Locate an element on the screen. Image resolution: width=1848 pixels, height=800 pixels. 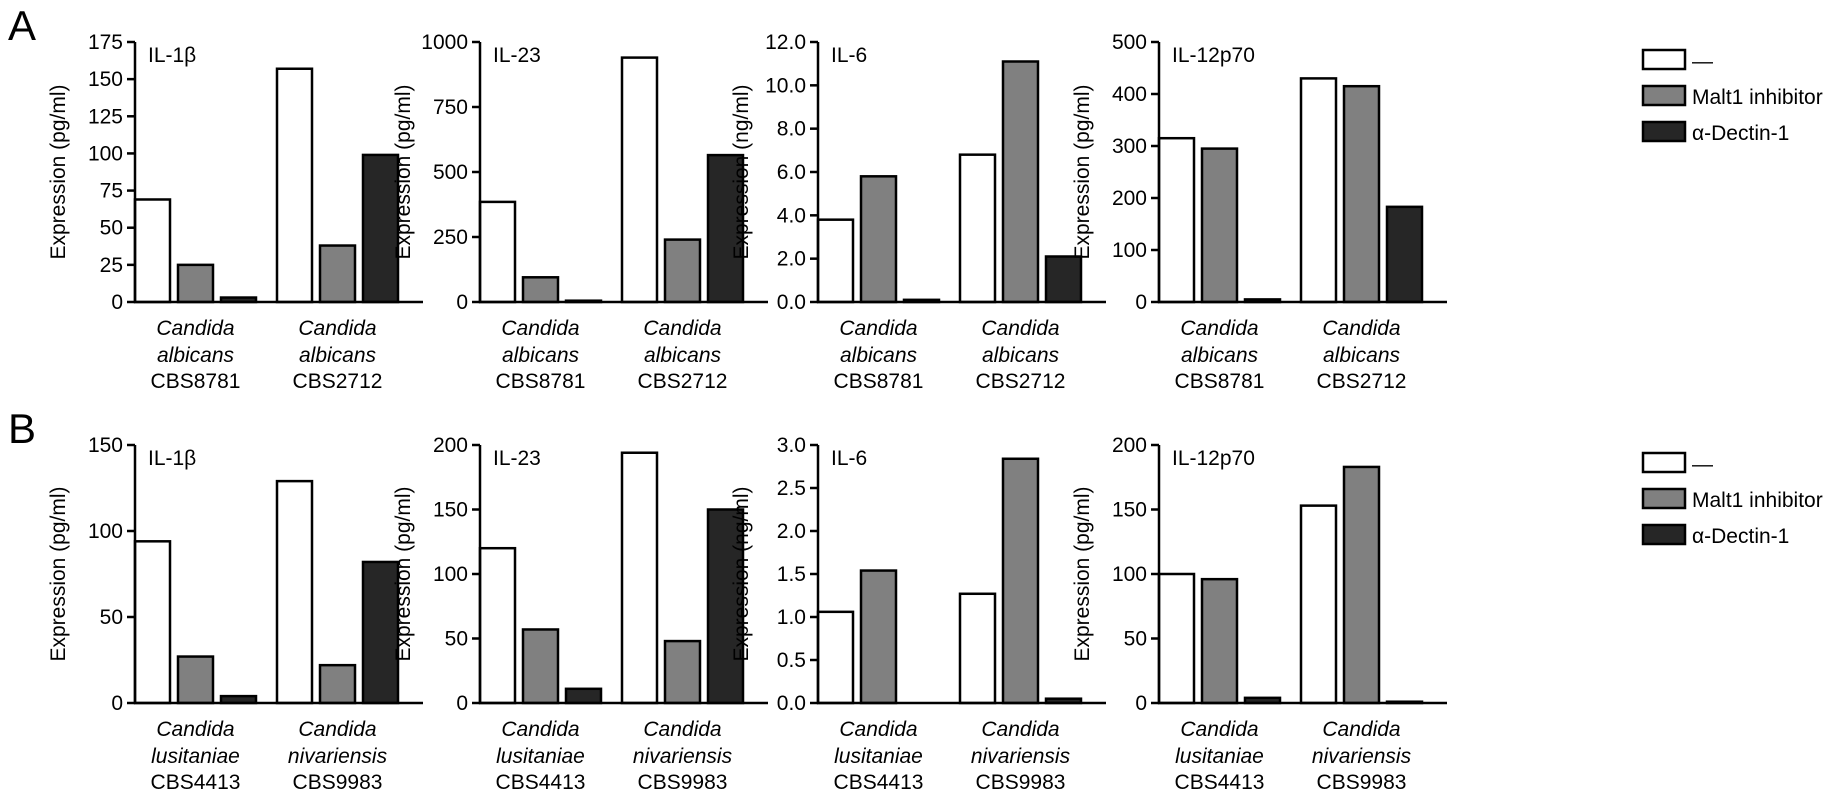
y-tick-label: 75 is located at coordinates (111, 191).